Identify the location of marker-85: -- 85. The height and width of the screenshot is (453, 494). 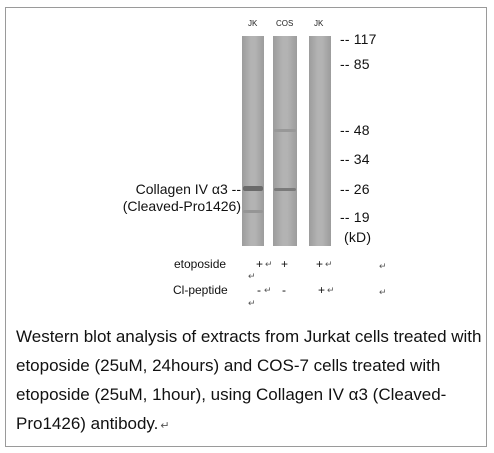
(355, 64).